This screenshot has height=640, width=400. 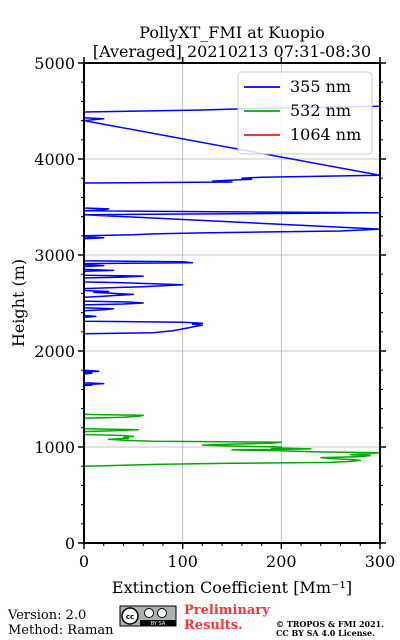 I want to click on chart-subtitle: [Averaged] 20210213 07:31-08:30, so click(x=232, y=51).